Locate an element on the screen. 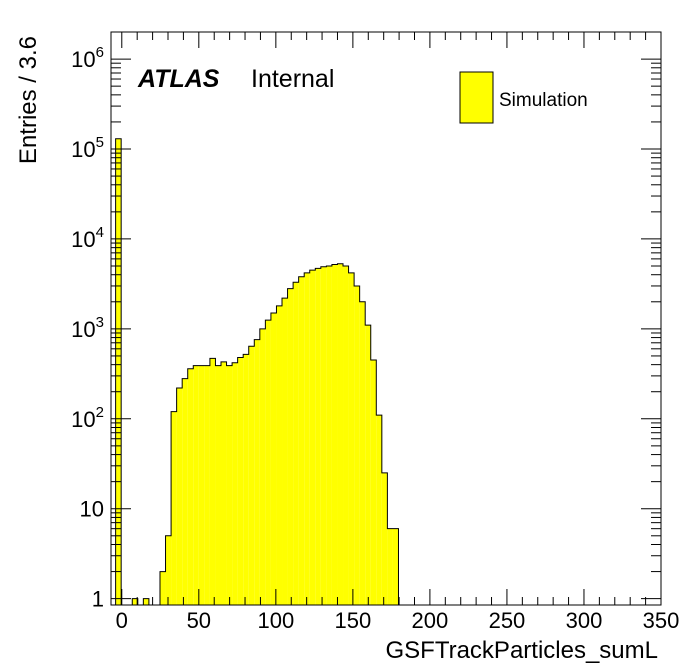 This screenshot has height=672, width=696. y-tick-label: 10³ is located at coordinates (87, 328).